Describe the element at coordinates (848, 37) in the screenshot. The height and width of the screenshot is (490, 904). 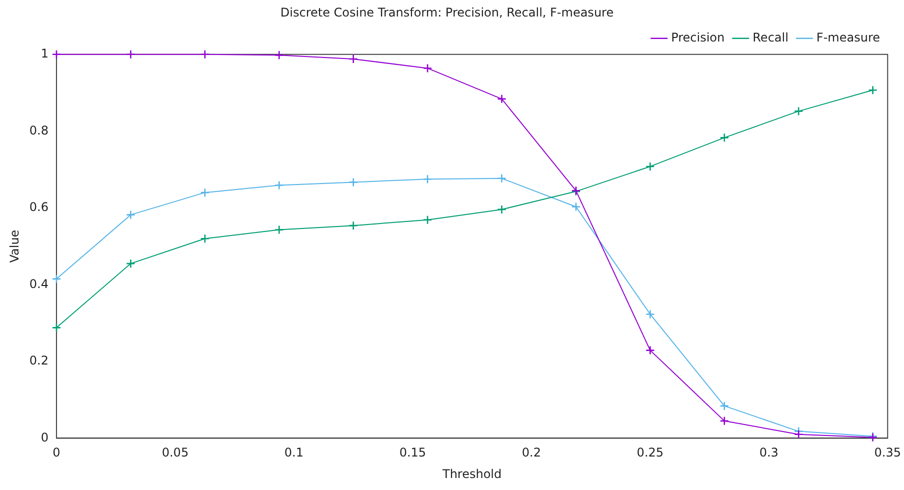
I see `legend-label: F-measure` at that location.